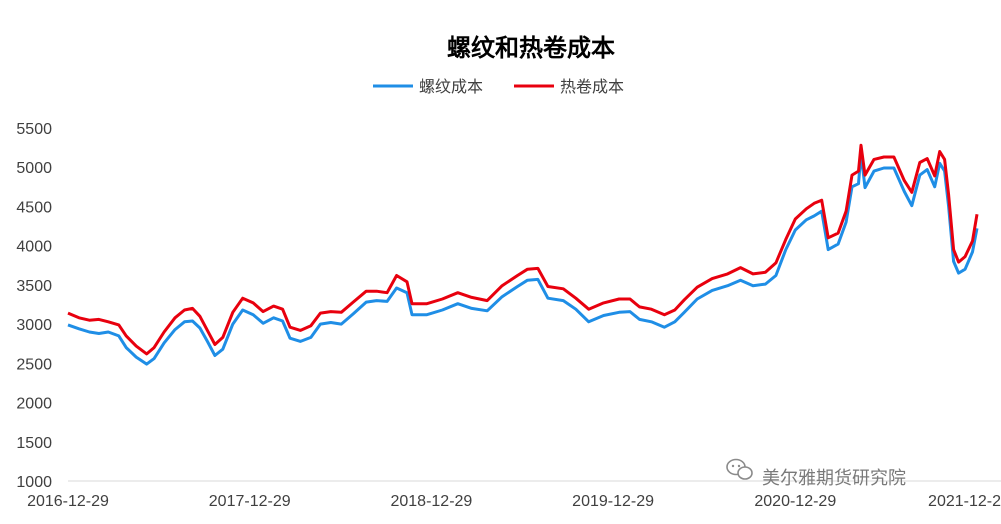 The width and height of the screenshot is (1001, 524). What do you see at coordinates (964, 501) in the screenshot?
I see `x-tick-label: 2021-12-2` at bounding box center [964, 501].